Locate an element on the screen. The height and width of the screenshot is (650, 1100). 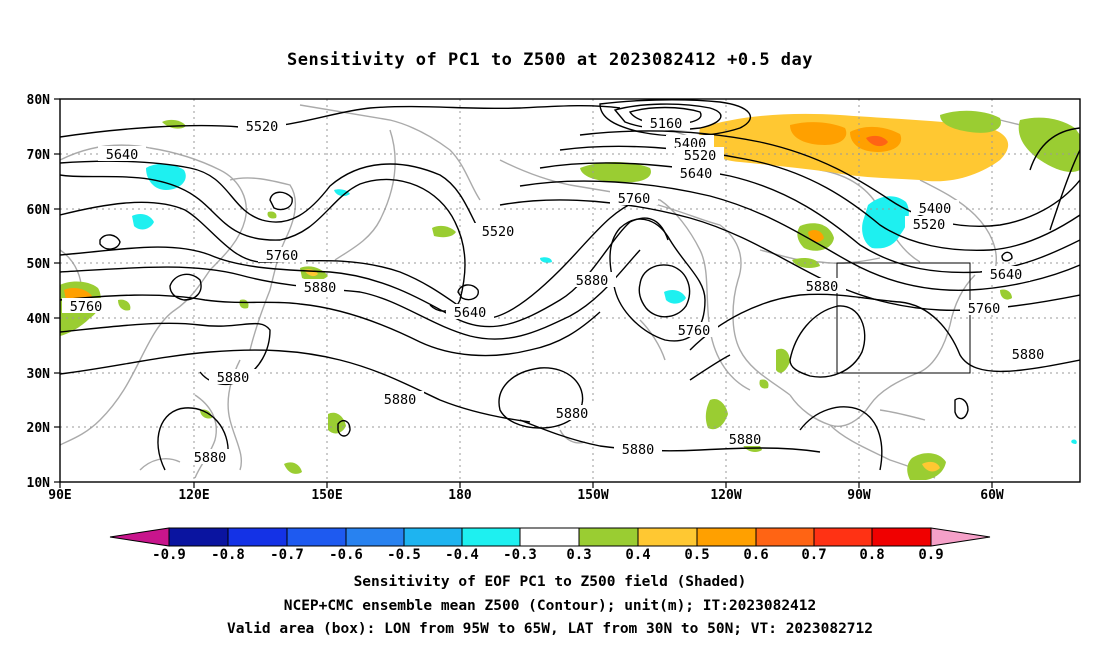
colorbar-label: -0.4 is located at coordinates (462, 555).